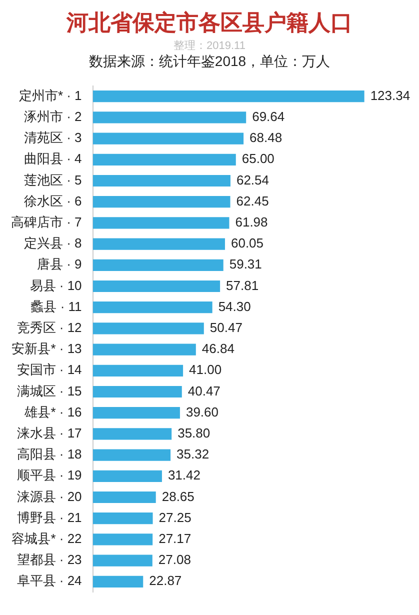 This screenshot has height=615, width=419. Describe the element at coordinates (49, 560) in the screenshot. I see `y-tick-label: 望都县 · 23` at that location.